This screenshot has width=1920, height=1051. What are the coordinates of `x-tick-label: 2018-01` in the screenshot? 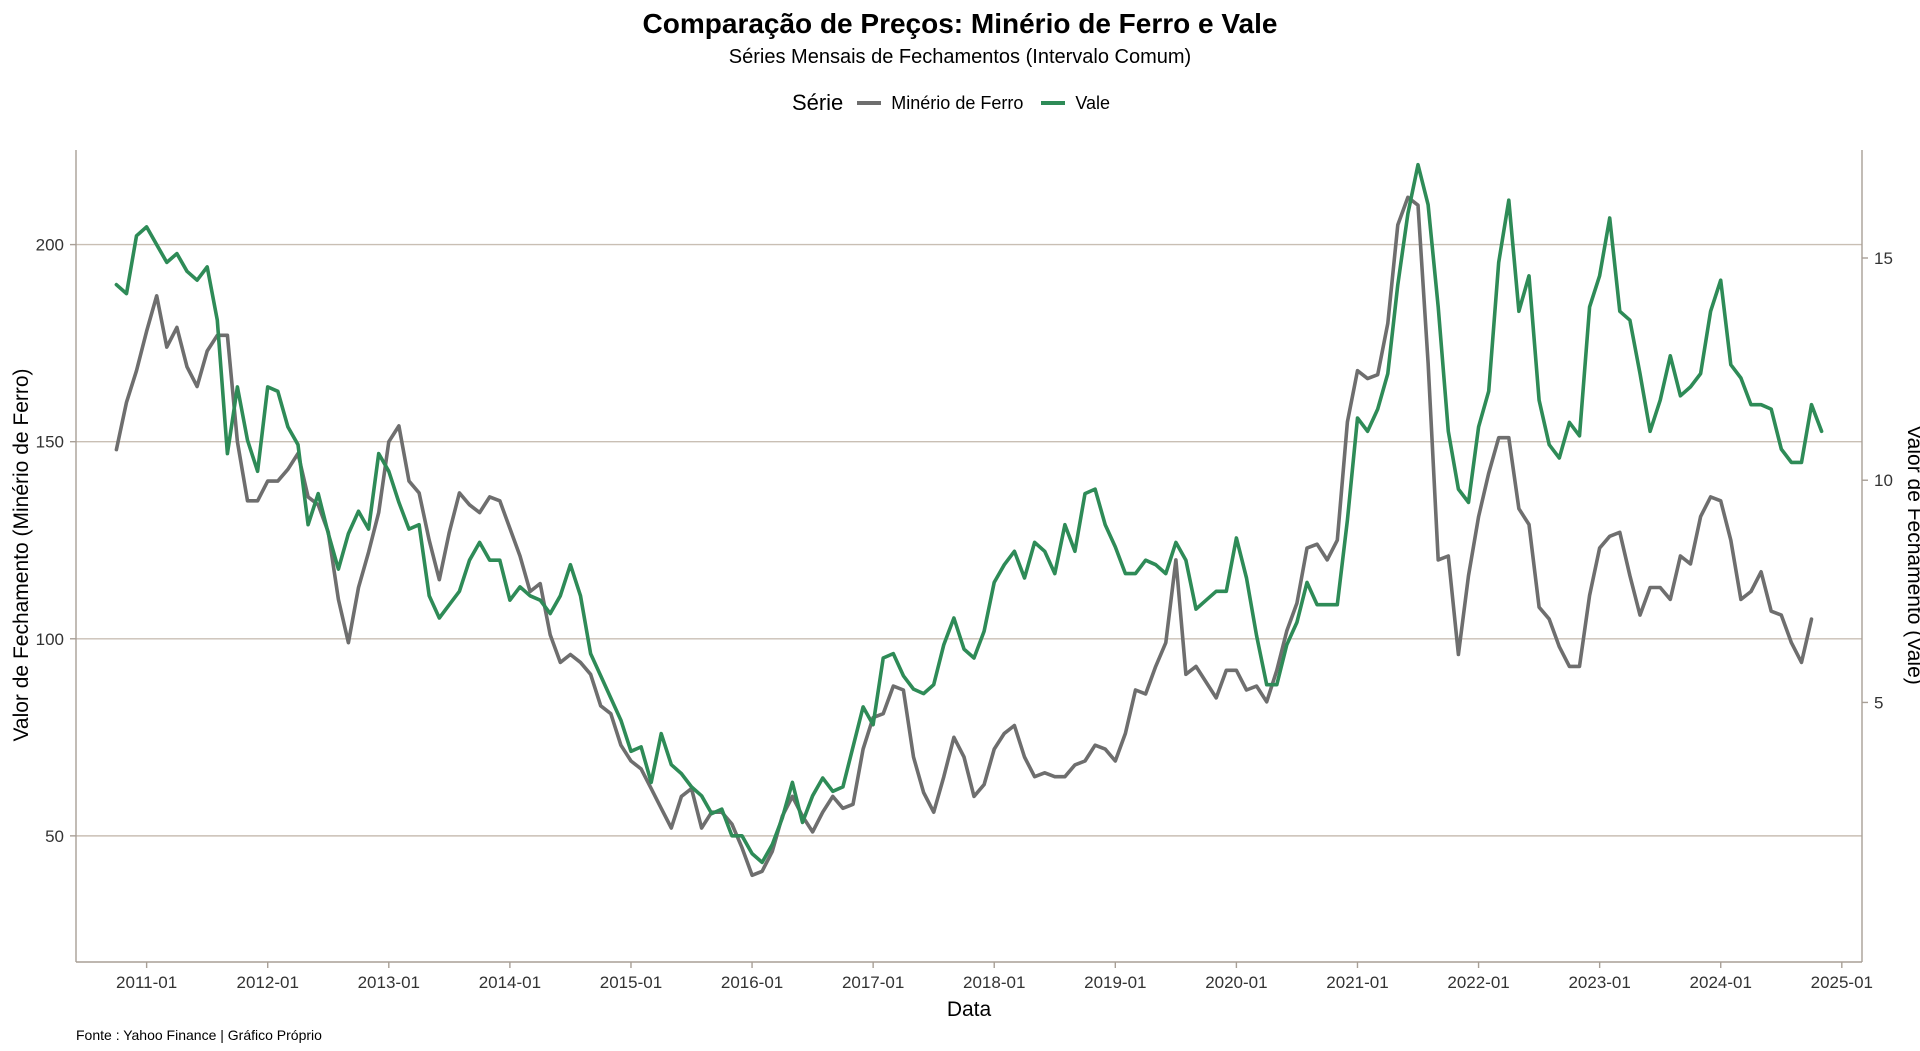 It's located at (994, 982).